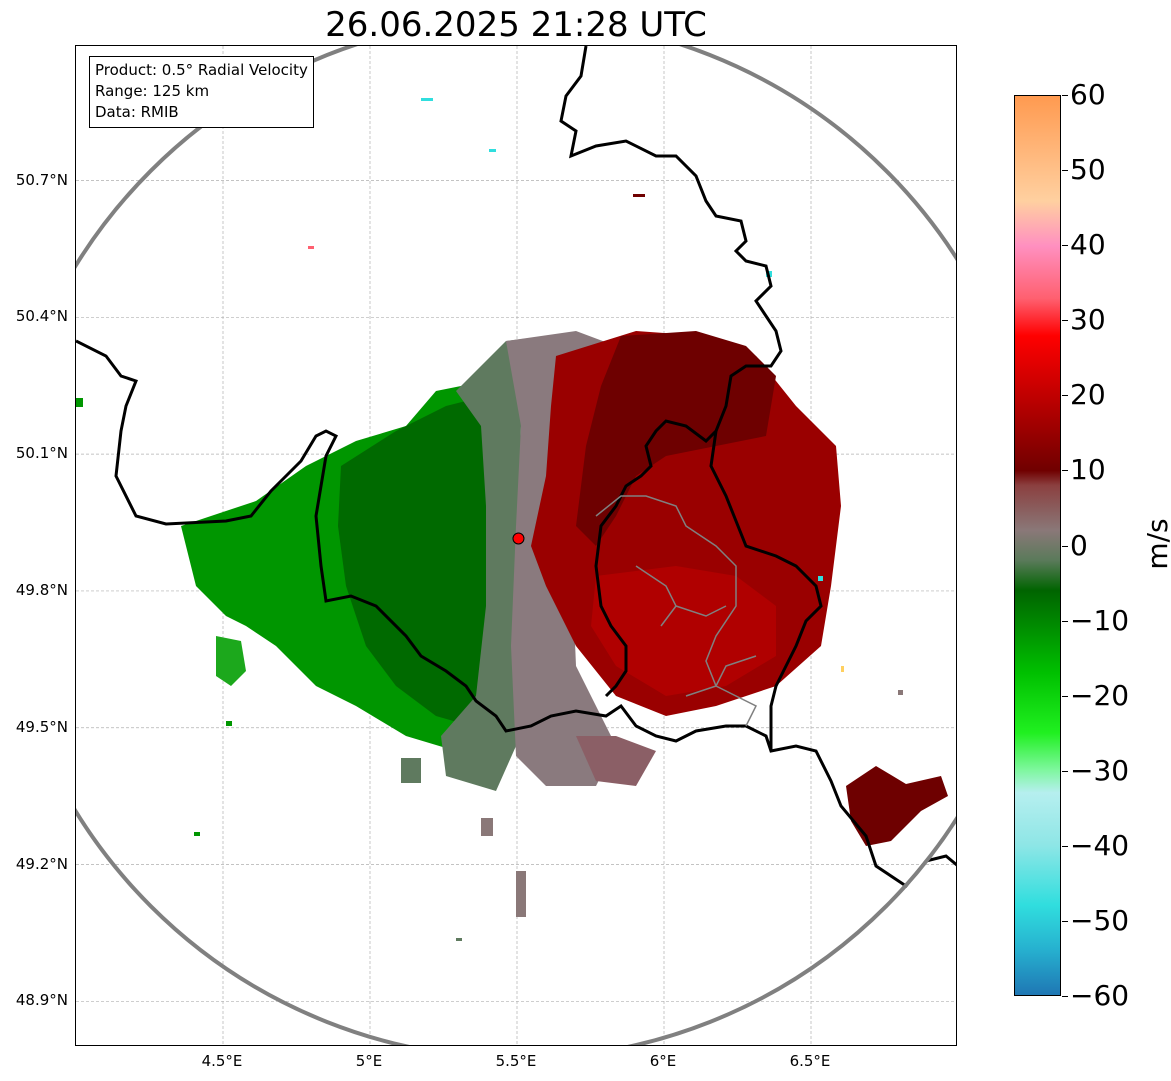  I want to click on lon-tick-label: 4.5°E, so click(222, 1061).